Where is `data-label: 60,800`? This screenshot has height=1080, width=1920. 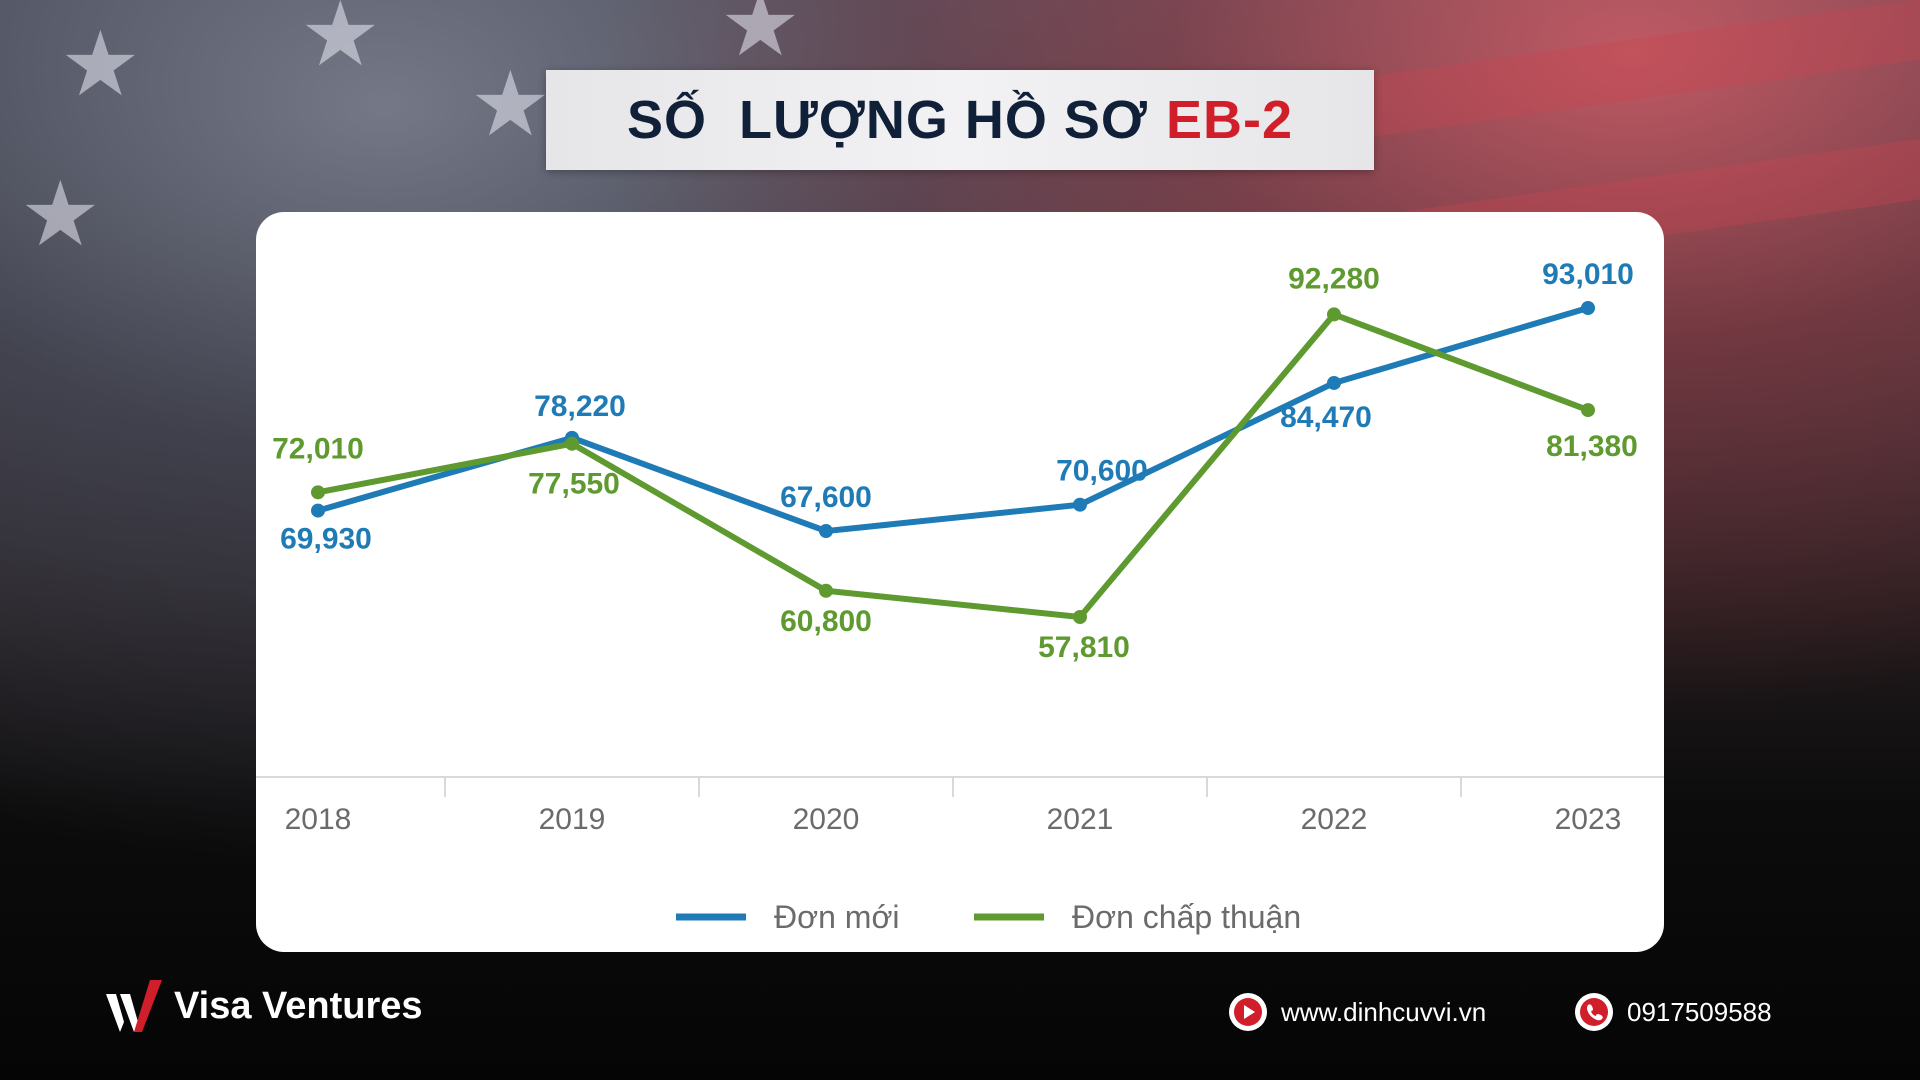
data-label: 60,800 is located at coordinates (826, 621).